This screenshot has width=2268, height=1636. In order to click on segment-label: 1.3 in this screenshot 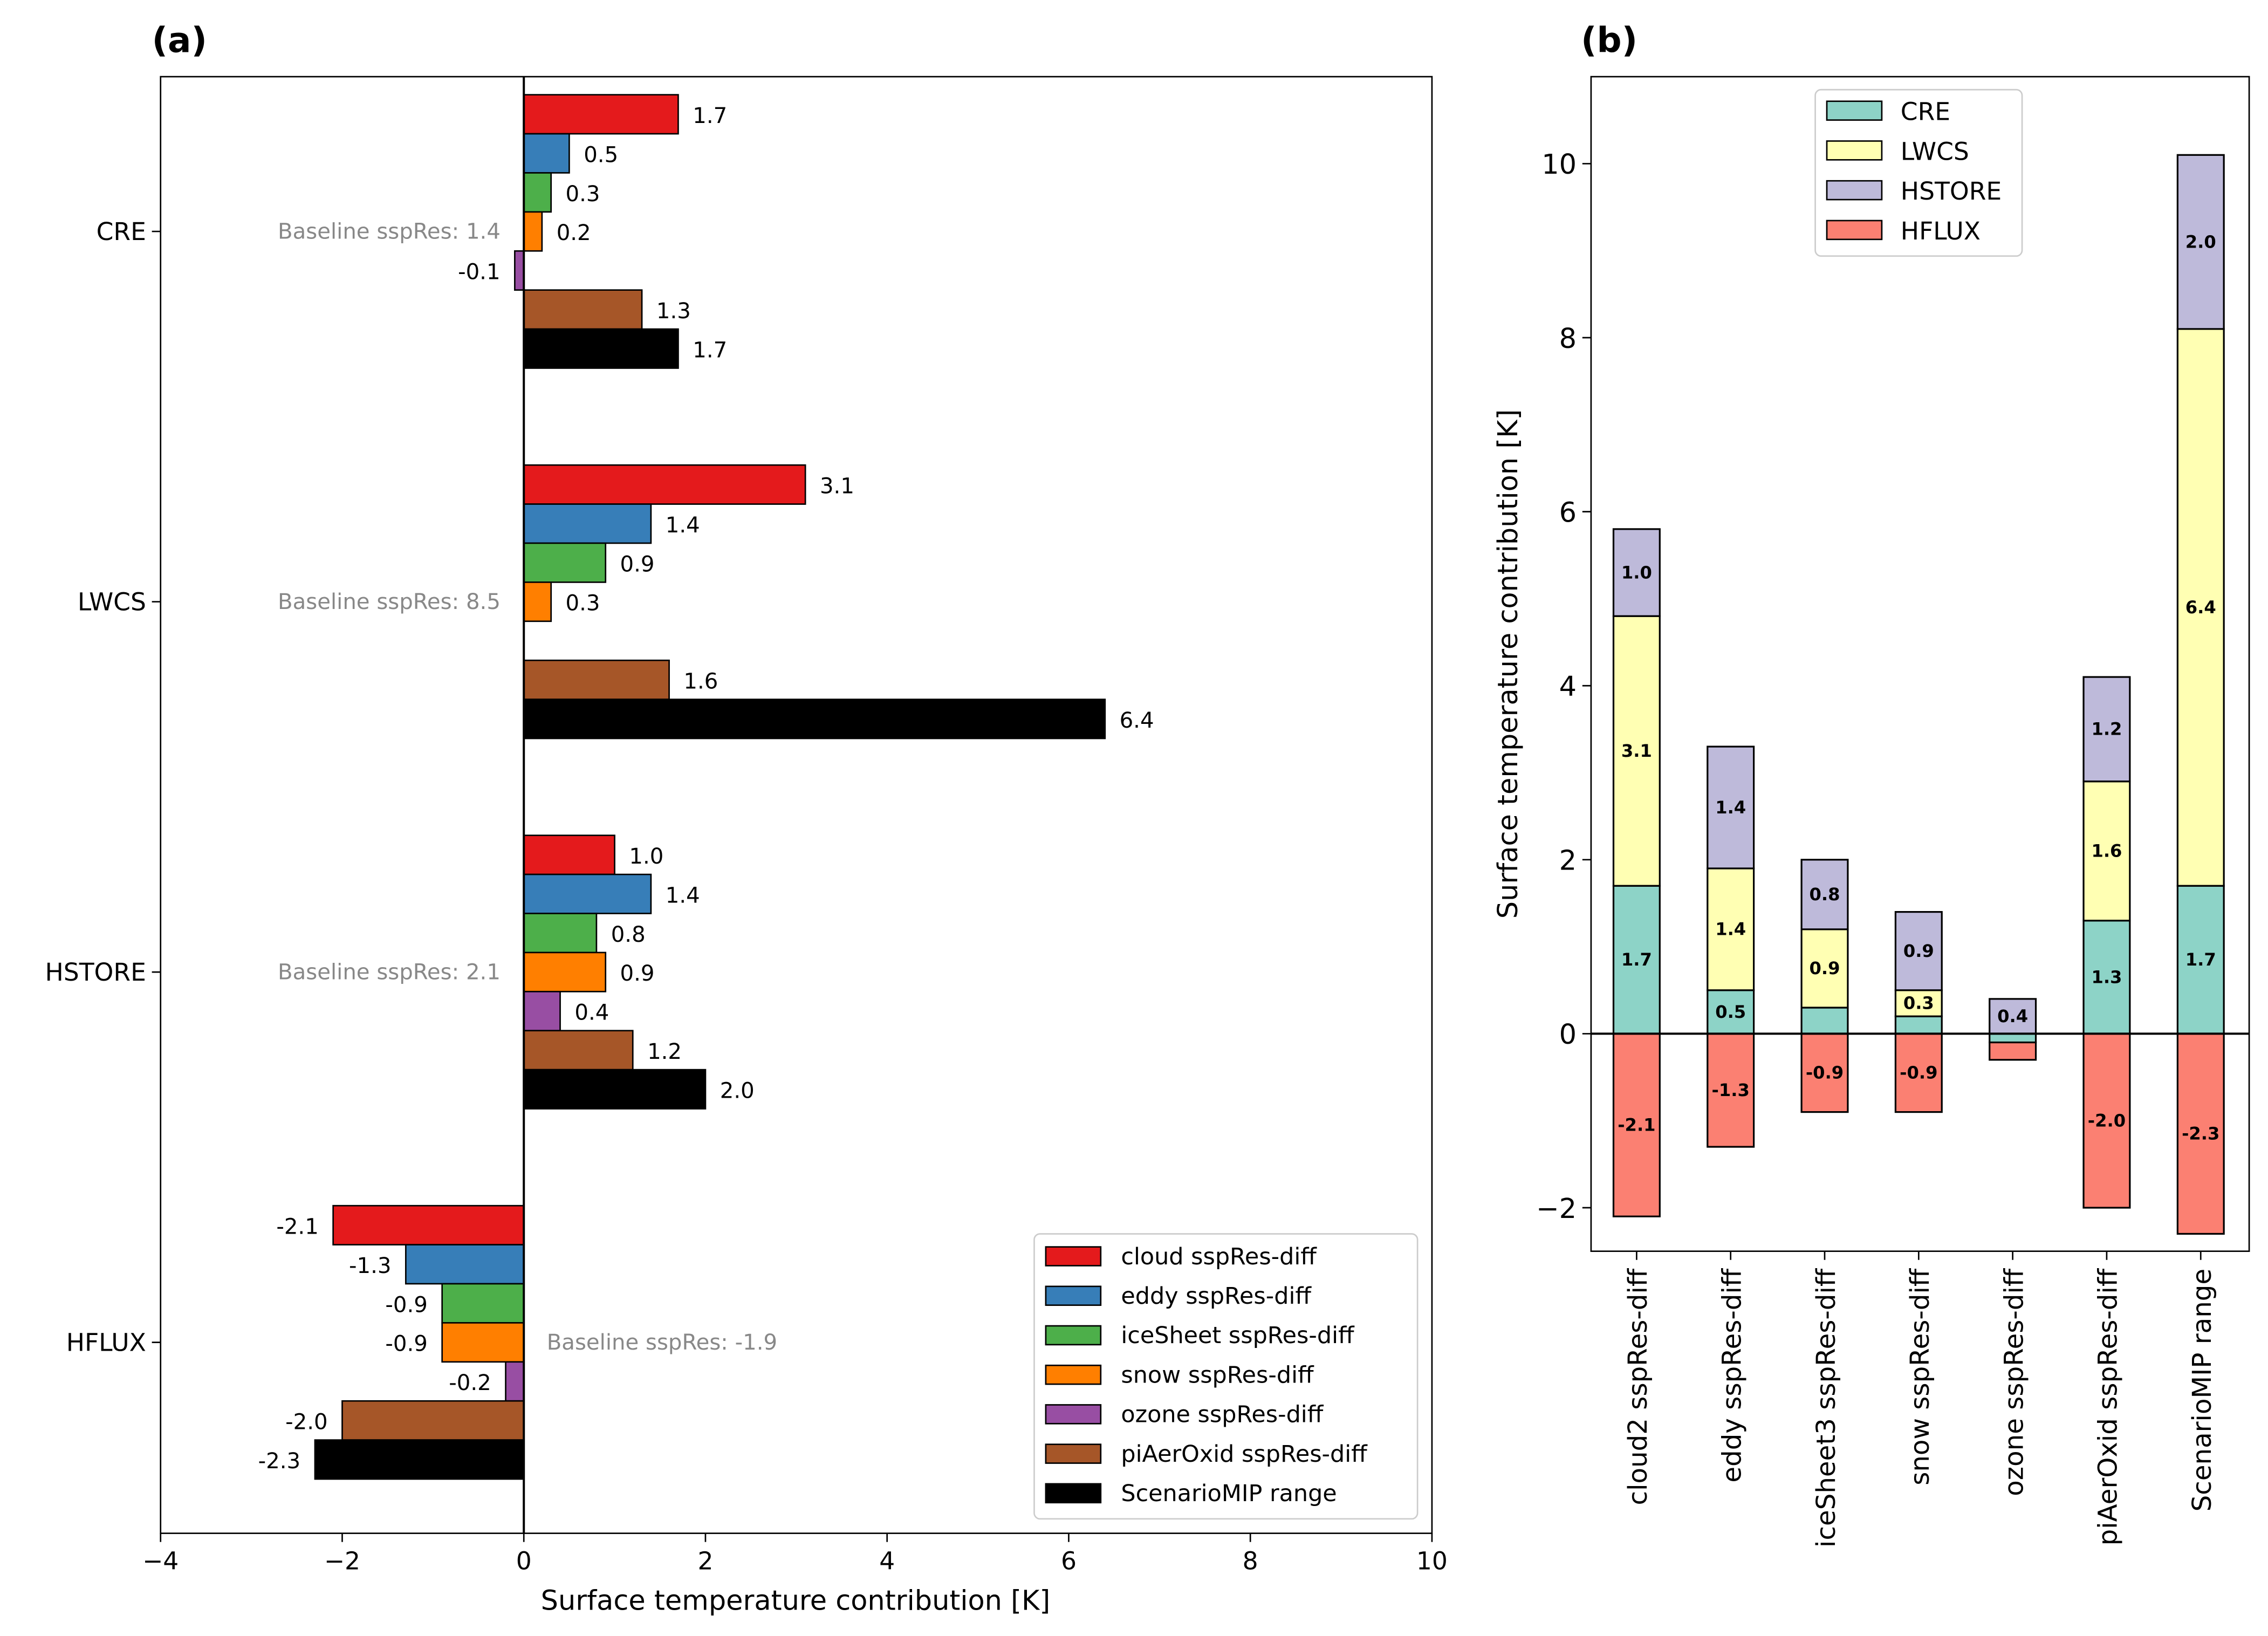, I will do `click(2106, 977)`.